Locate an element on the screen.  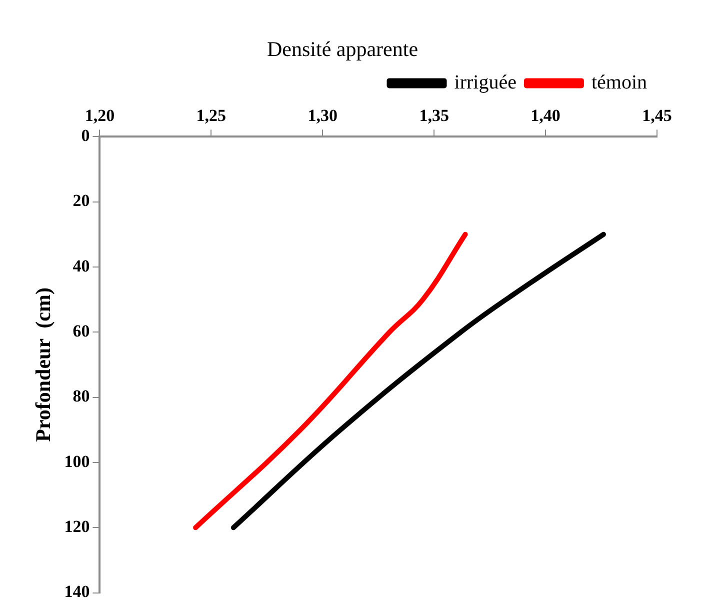
y-axis-title: Profondeur (cm) is located at coordinates (43, 365).